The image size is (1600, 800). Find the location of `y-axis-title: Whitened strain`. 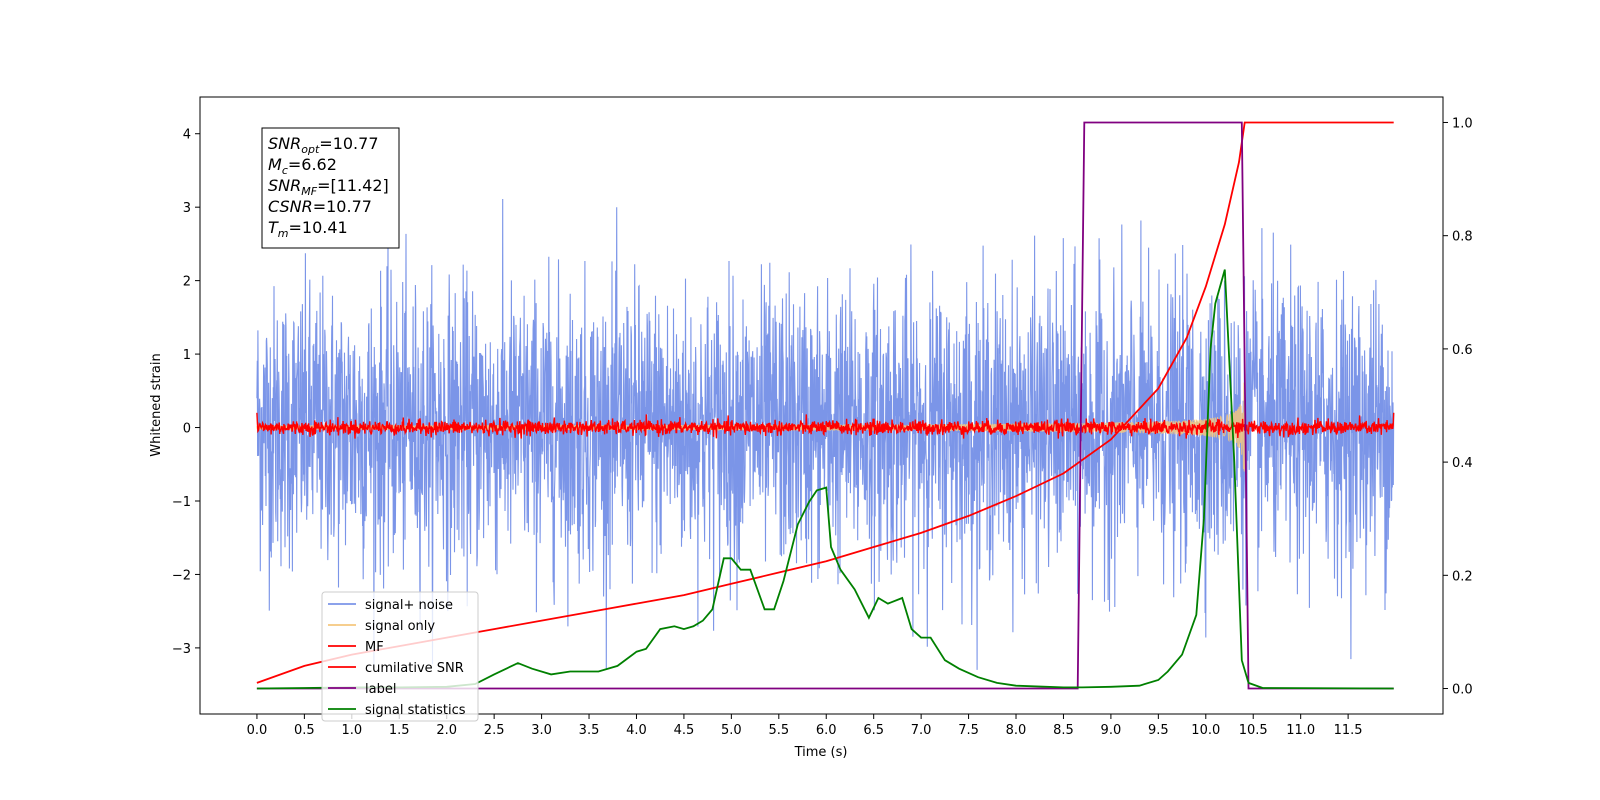

y-axis-title: Whitened strain is located at coordinates (156, 404).